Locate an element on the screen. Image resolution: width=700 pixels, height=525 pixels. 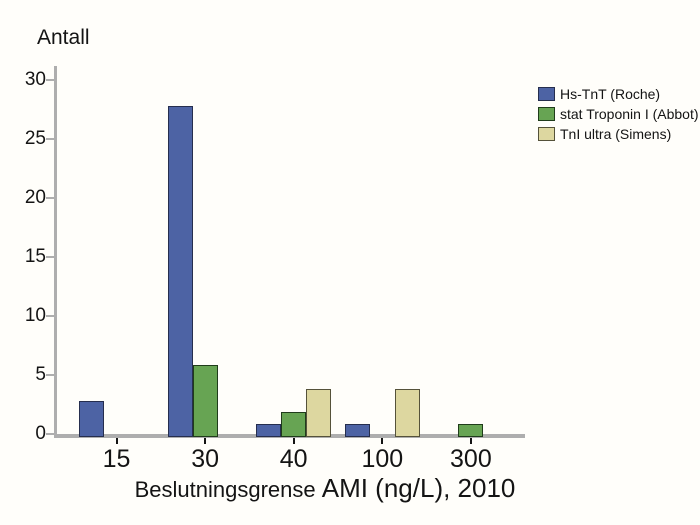
legend-item-tni-ultra-simens: TnI ultra (Simens) is located at coordinates (618, 134).